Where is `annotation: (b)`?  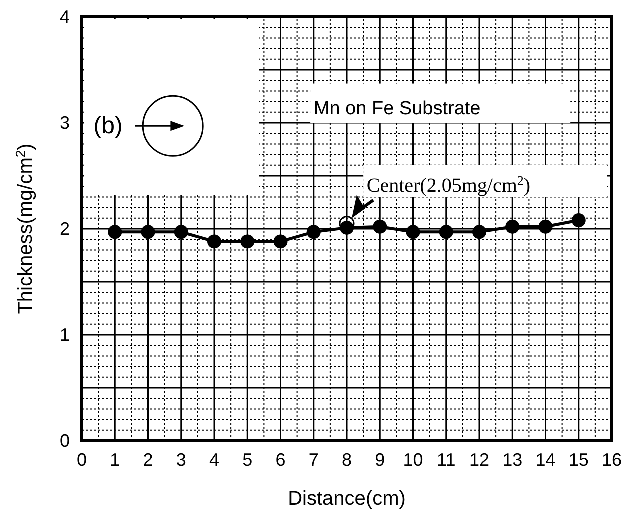 annotation: (b) is located at coordinates (108, 126).